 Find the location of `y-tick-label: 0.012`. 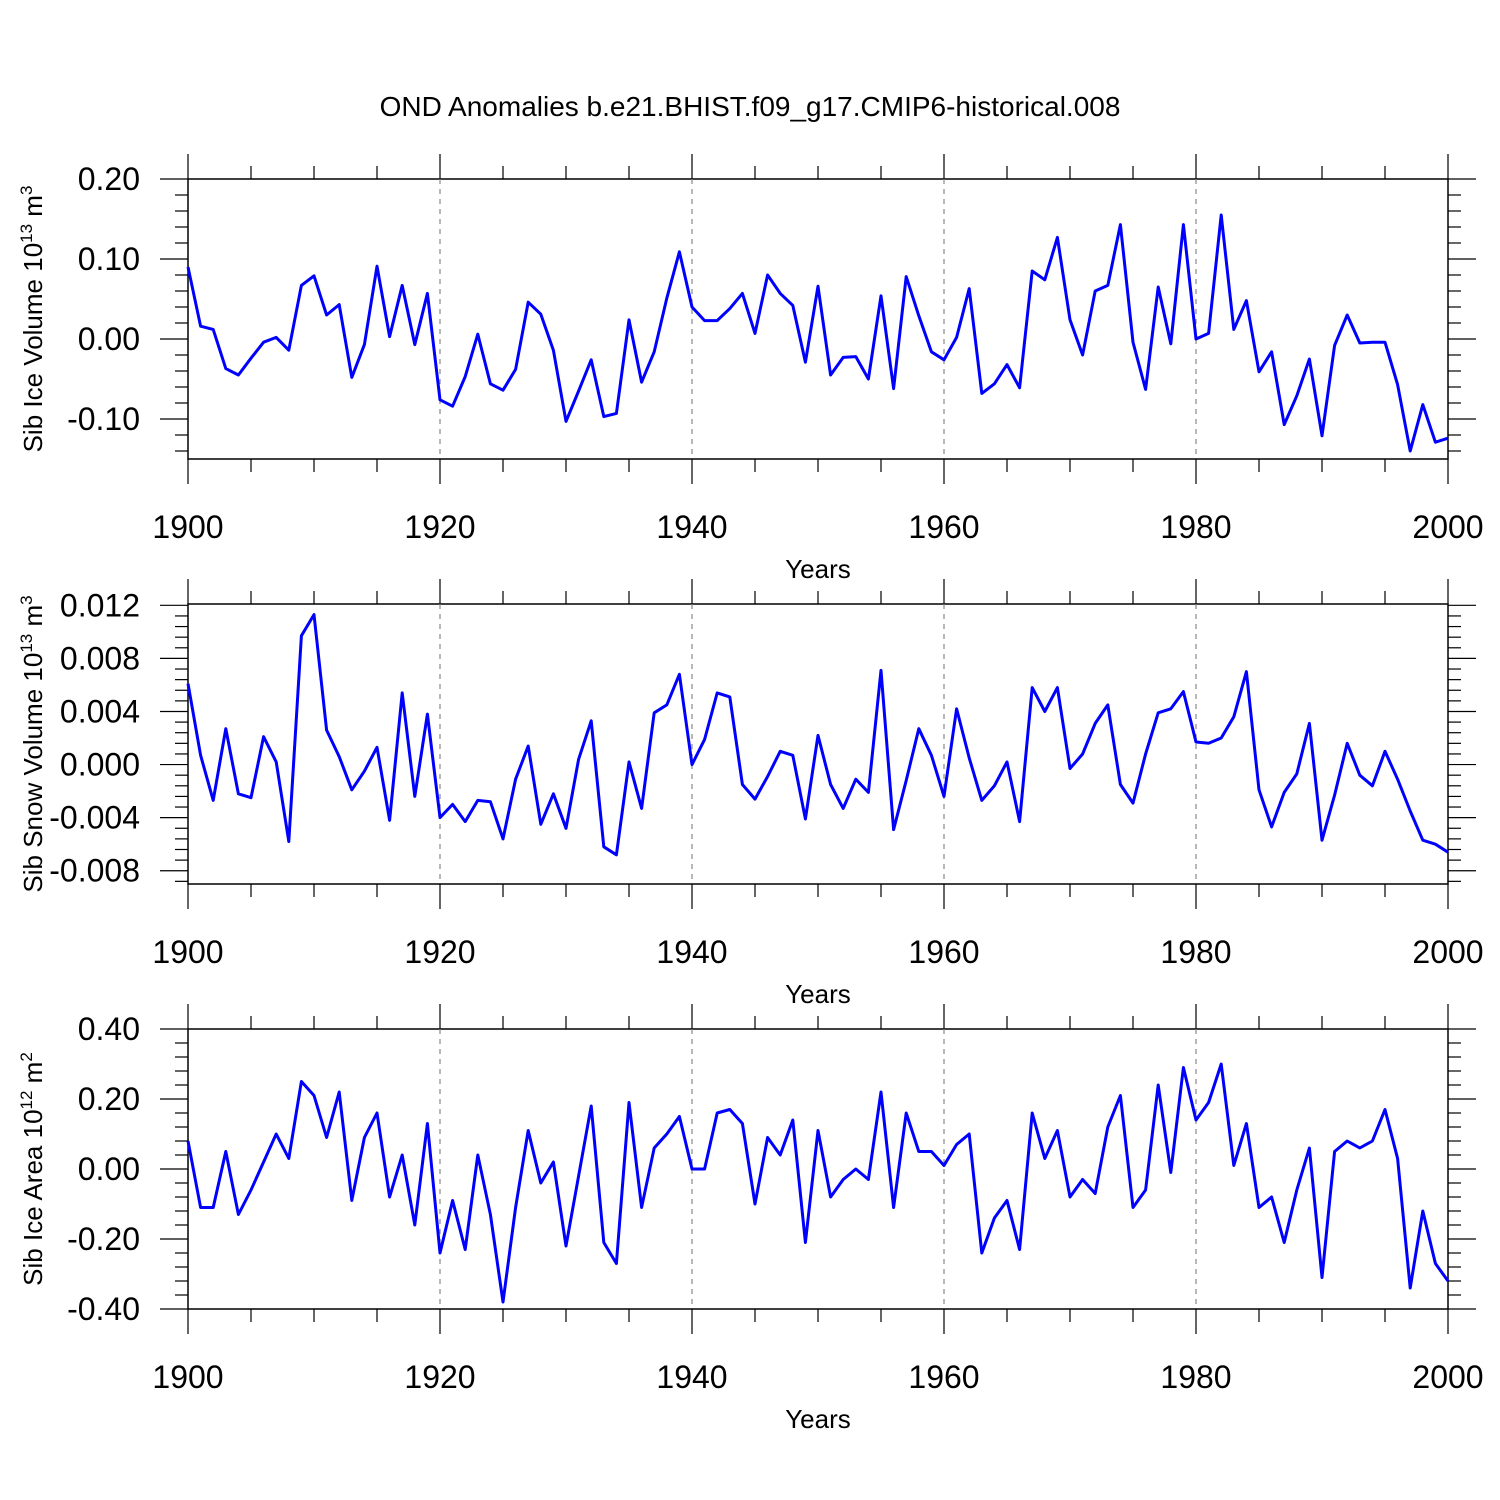

y-tick-label: 0.012 is located at coordinates (100, 605).